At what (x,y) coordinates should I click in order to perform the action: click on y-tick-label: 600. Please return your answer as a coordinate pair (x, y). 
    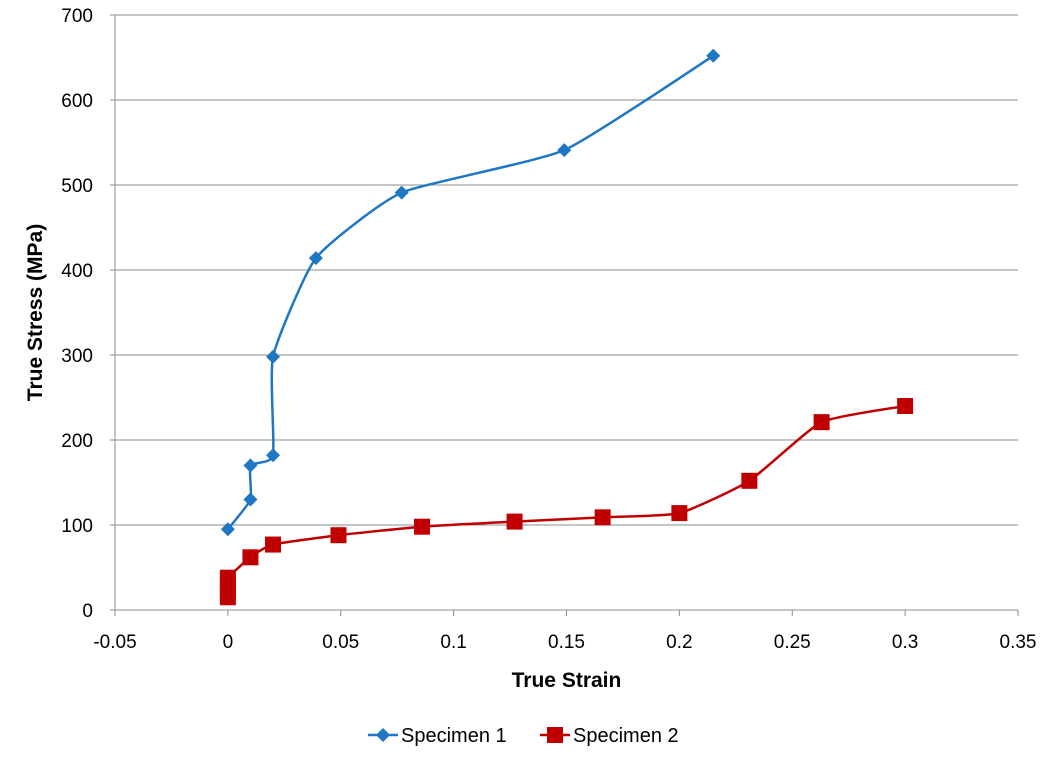
    Looking at the image, I should click on (77, 101).